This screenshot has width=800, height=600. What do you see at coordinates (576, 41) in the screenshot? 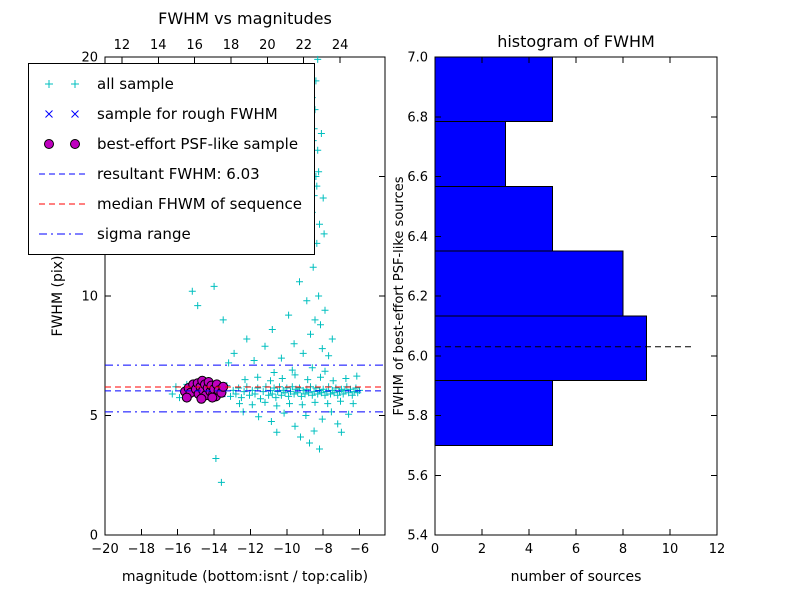
I see `right-chart-title: histogram of FWHM` at bounding box center [576, 41].